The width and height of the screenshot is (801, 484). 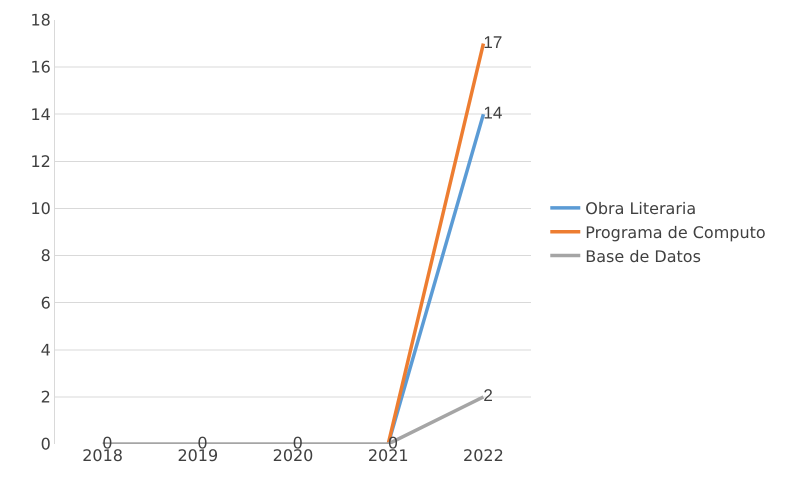 What do you see at coordinates (643, 256) in the screenshot?
I see `legend-label: Base de Datos` at bounding box center [643, 256].